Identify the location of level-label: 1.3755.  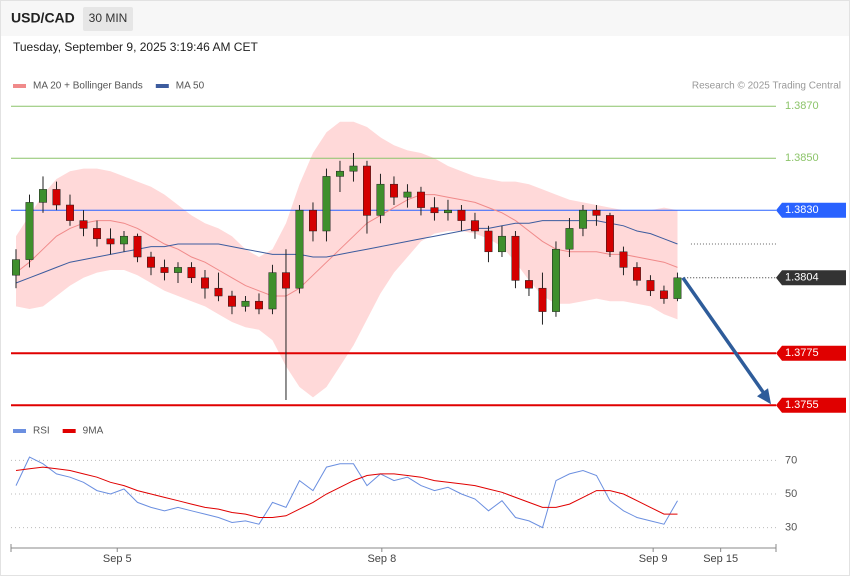
(802, 405).